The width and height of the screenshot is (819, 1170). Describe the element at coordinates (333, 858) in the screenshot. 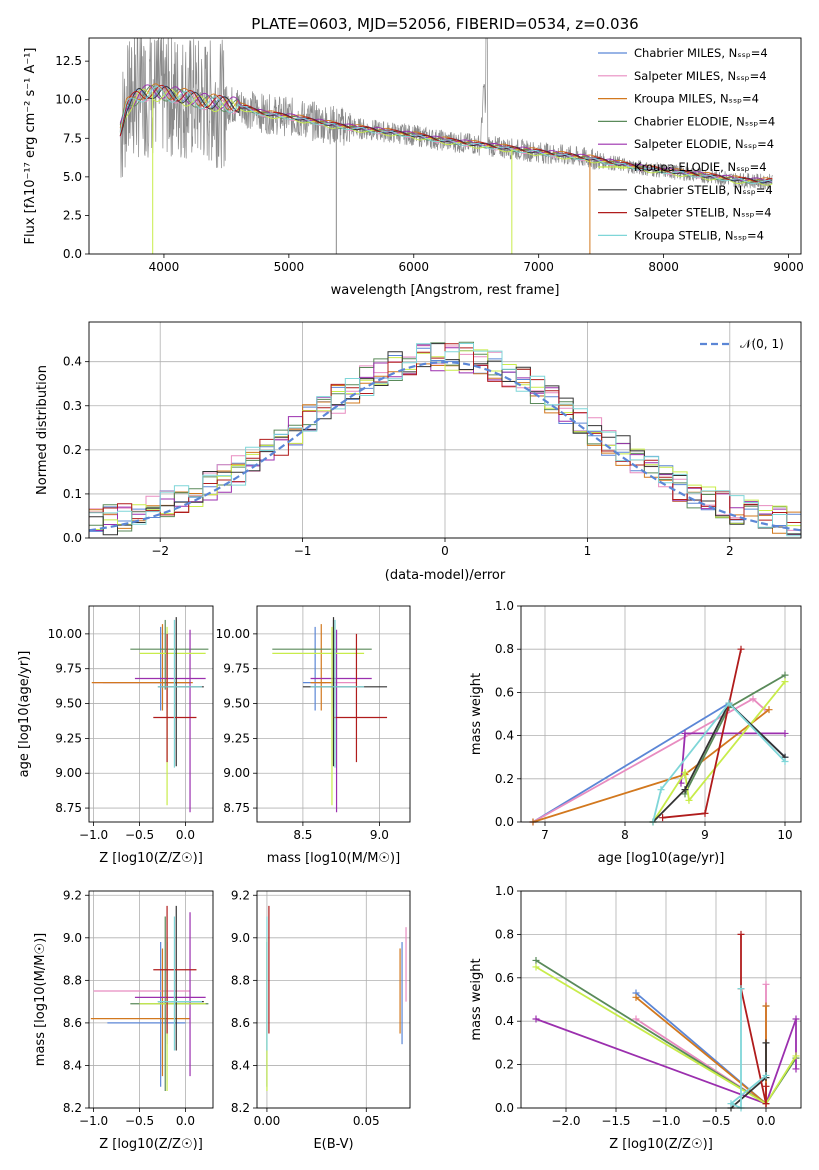

I see `x-axis-label: mass [log10(M/M☉)]` at that location.